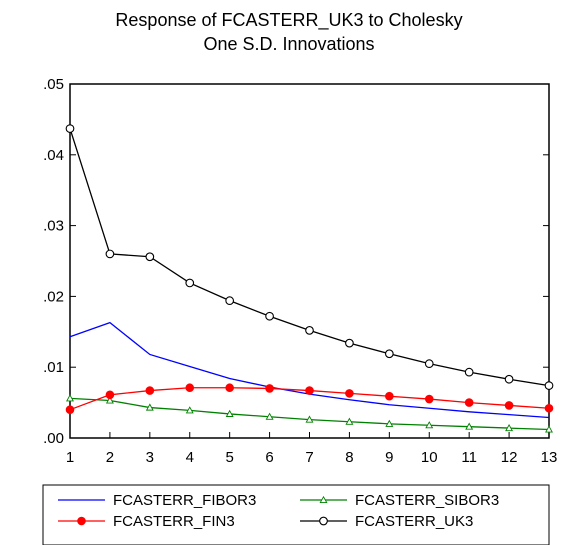  What do you see at coordinates (429, 457) in the screenshot?
I see `x-tick-label: 10` at bounding box center [429, 457].